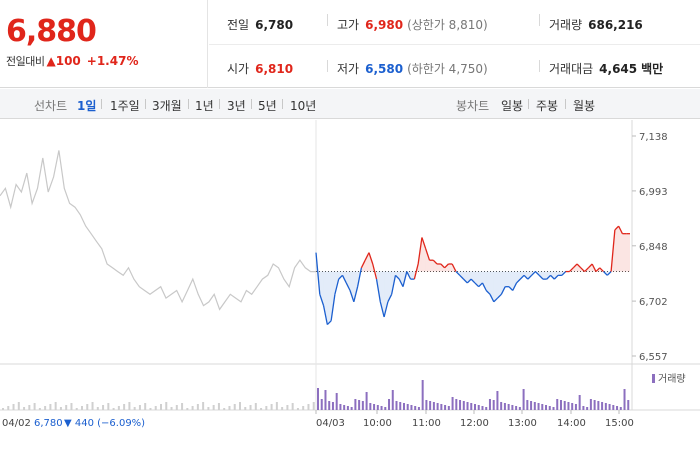 The image size is (700, 450). What do you see at coordinates (51, 106) in the screenshot?
I see `line-chart-title: 선차트` at bounding box center [51, 106].